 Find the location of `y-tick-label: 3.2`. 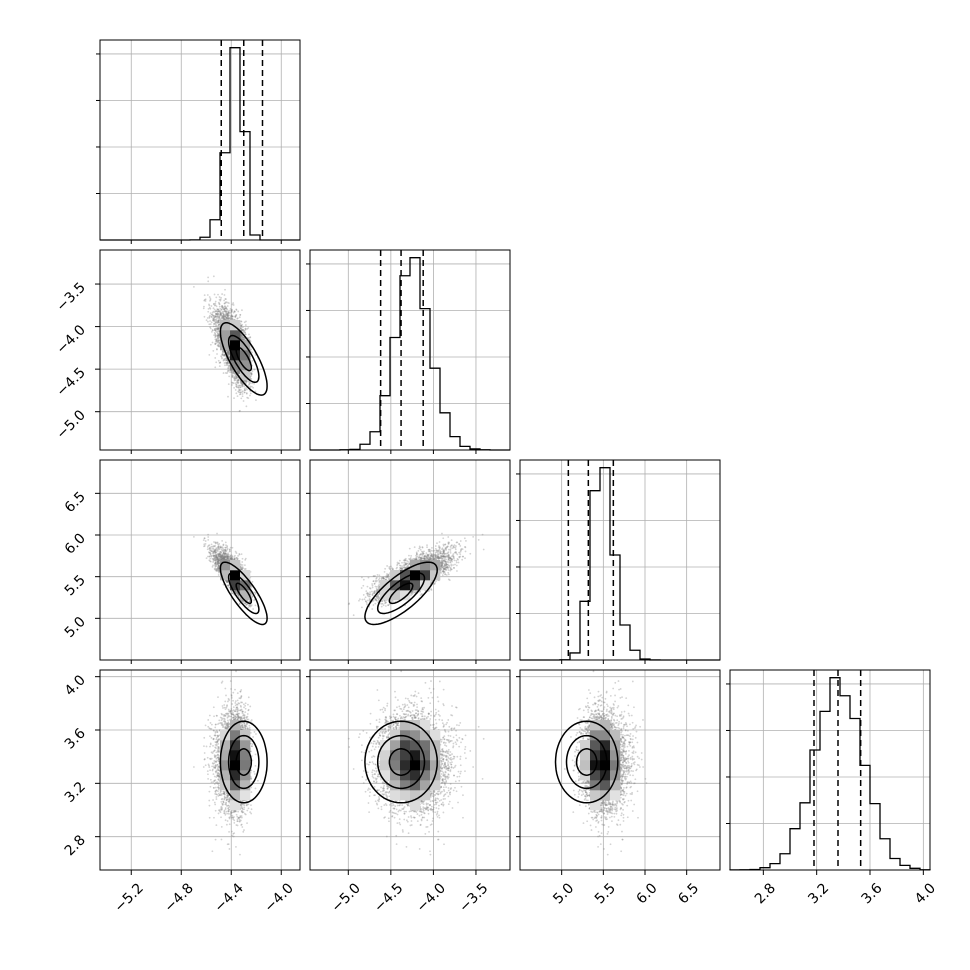

y-tick-label: 3.2 is located at coordinates (75, 792).